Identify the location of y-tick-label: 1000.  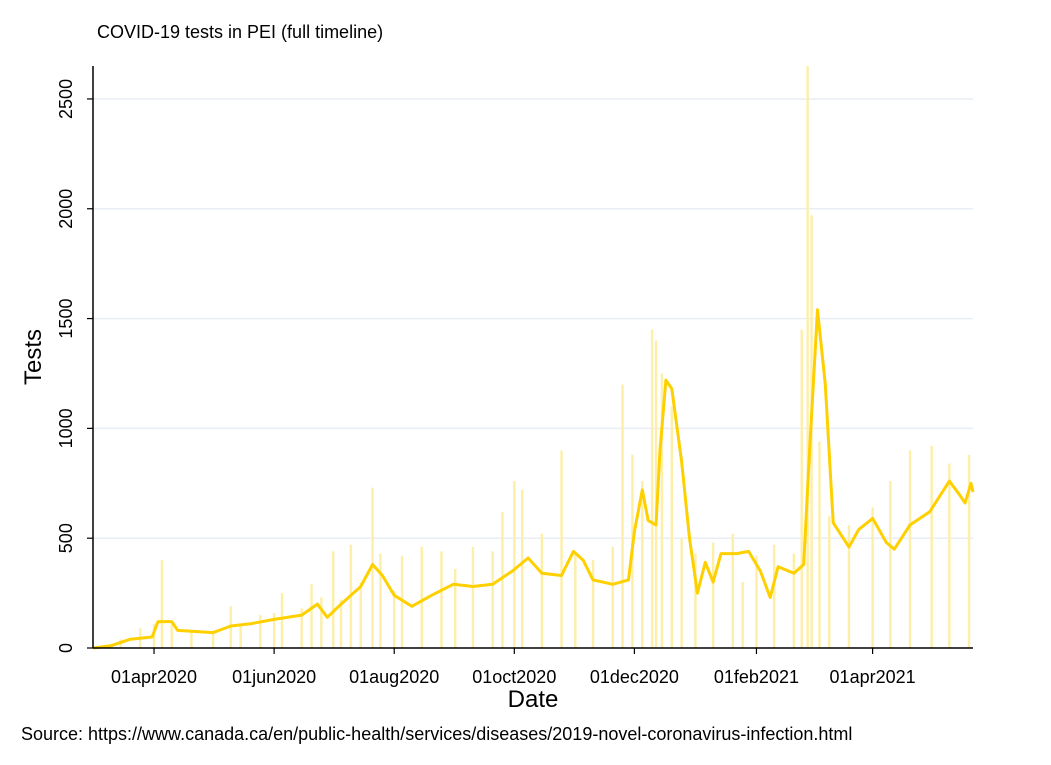
(66, 428).